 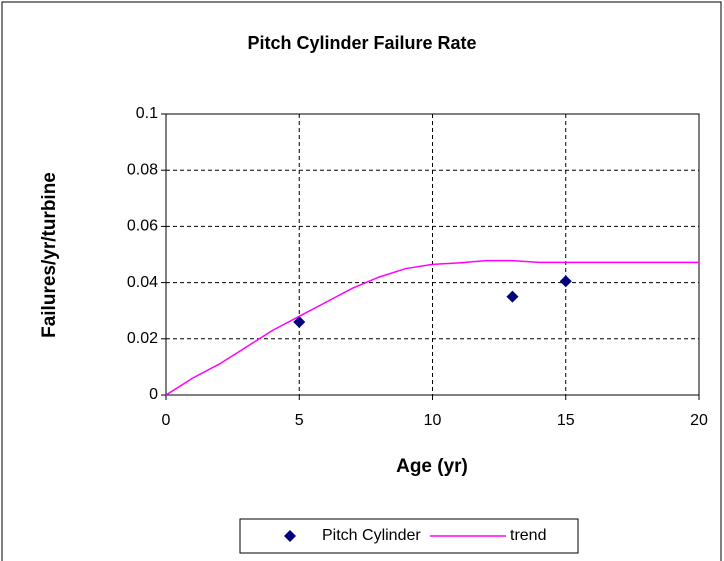 I want to click on x-tick-label: 20, so click(x=699, y=420).